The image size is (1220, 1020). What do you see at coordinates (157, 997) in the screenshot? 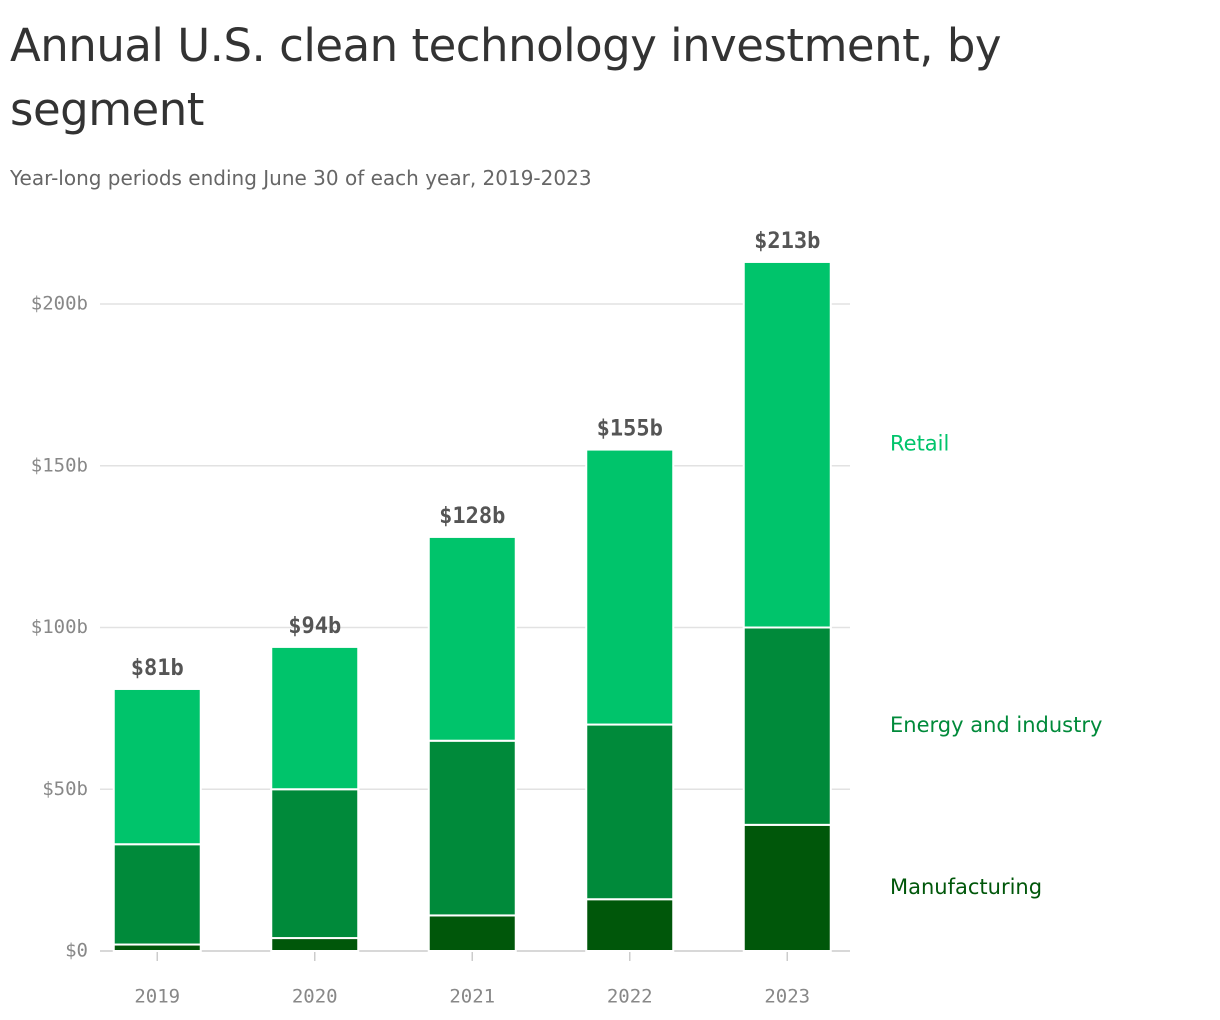
I see `x-tick-label: 2019` at bounding box center [157, 997].